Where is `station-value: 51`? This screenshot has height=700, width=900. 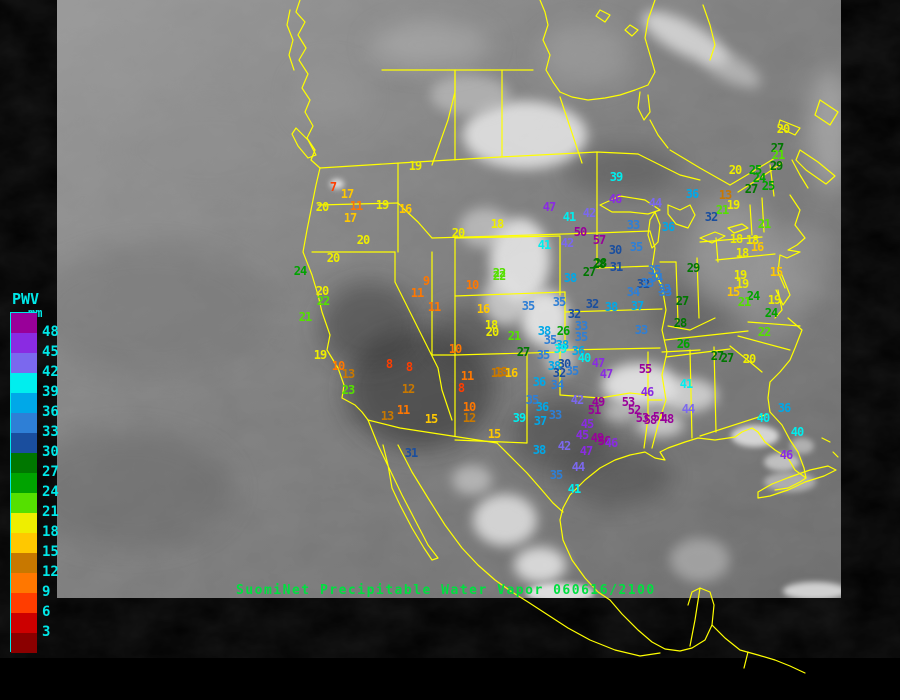
station-value: 51 is located at coordinates (594, 410).